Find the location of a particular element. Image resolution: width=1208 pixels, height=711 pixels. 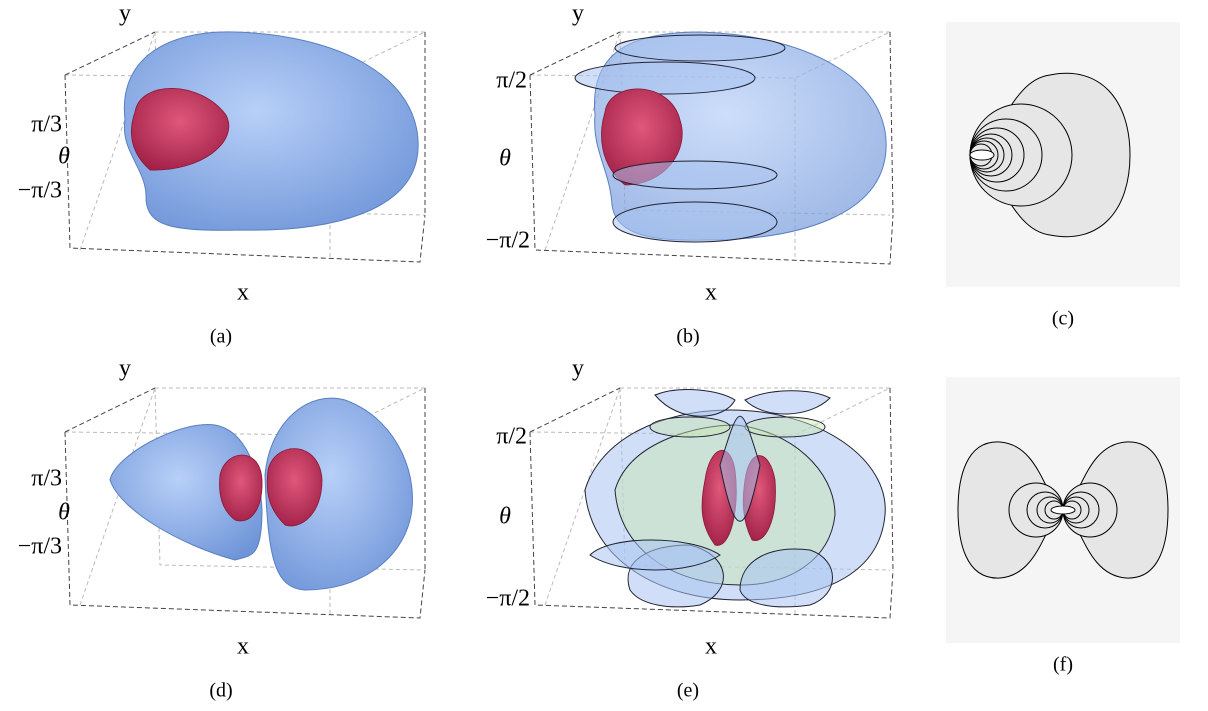

caption: (f) is located at coordinates (1063, 665).